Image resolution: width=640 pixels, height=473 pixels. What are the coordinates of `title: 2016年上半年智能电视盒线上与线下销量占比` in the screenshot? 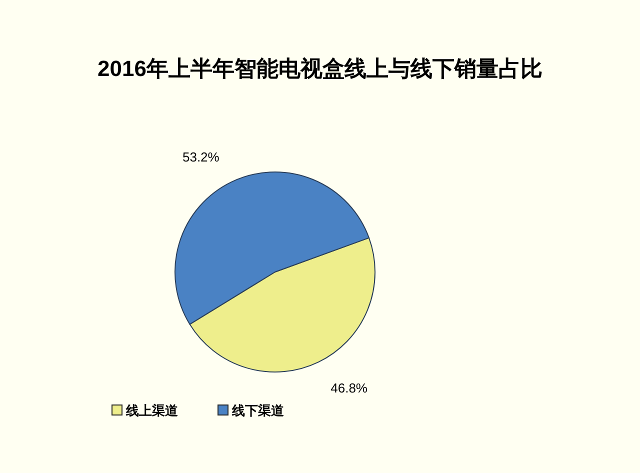 It's located at (320, 68).